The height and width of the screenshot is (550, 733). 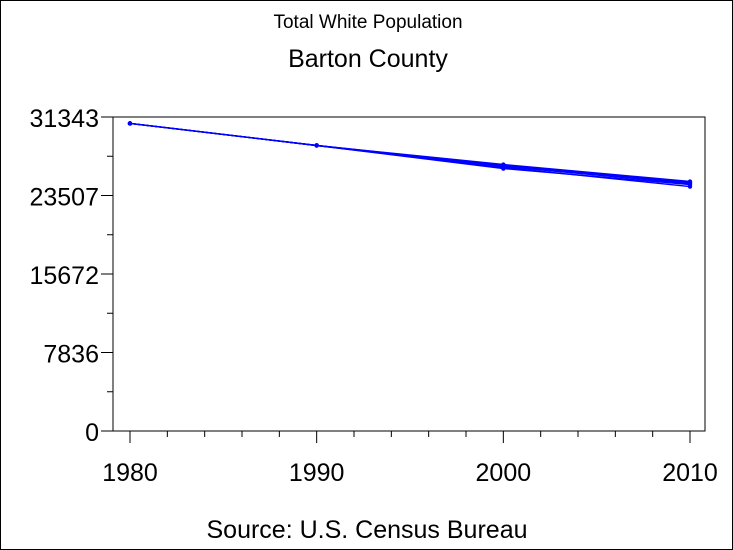 What do you see at coordinates (71, 354) in the screenshot?
I see `y-tick-label: 7836` at bounding box center [71, 354].